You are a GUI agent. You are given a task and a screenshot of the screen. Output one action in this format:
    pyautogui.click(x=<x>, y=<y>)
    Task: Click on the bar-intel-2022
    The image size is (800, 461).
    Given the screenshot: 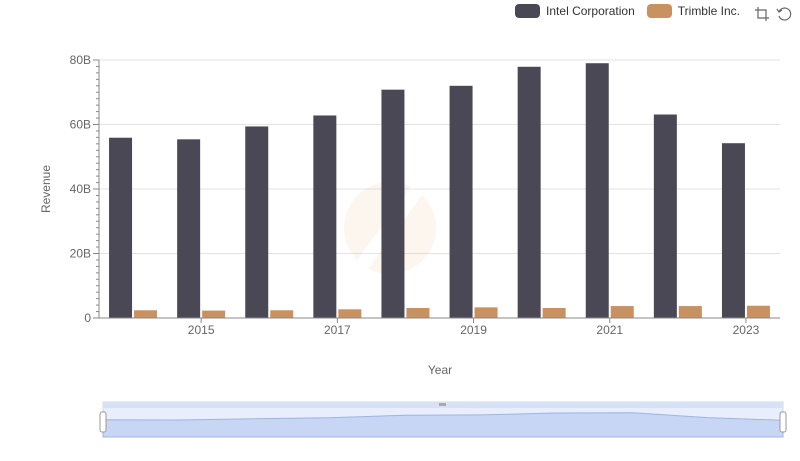 What is the action you would take?
    pyautogui.click(x=665, y=216)
    